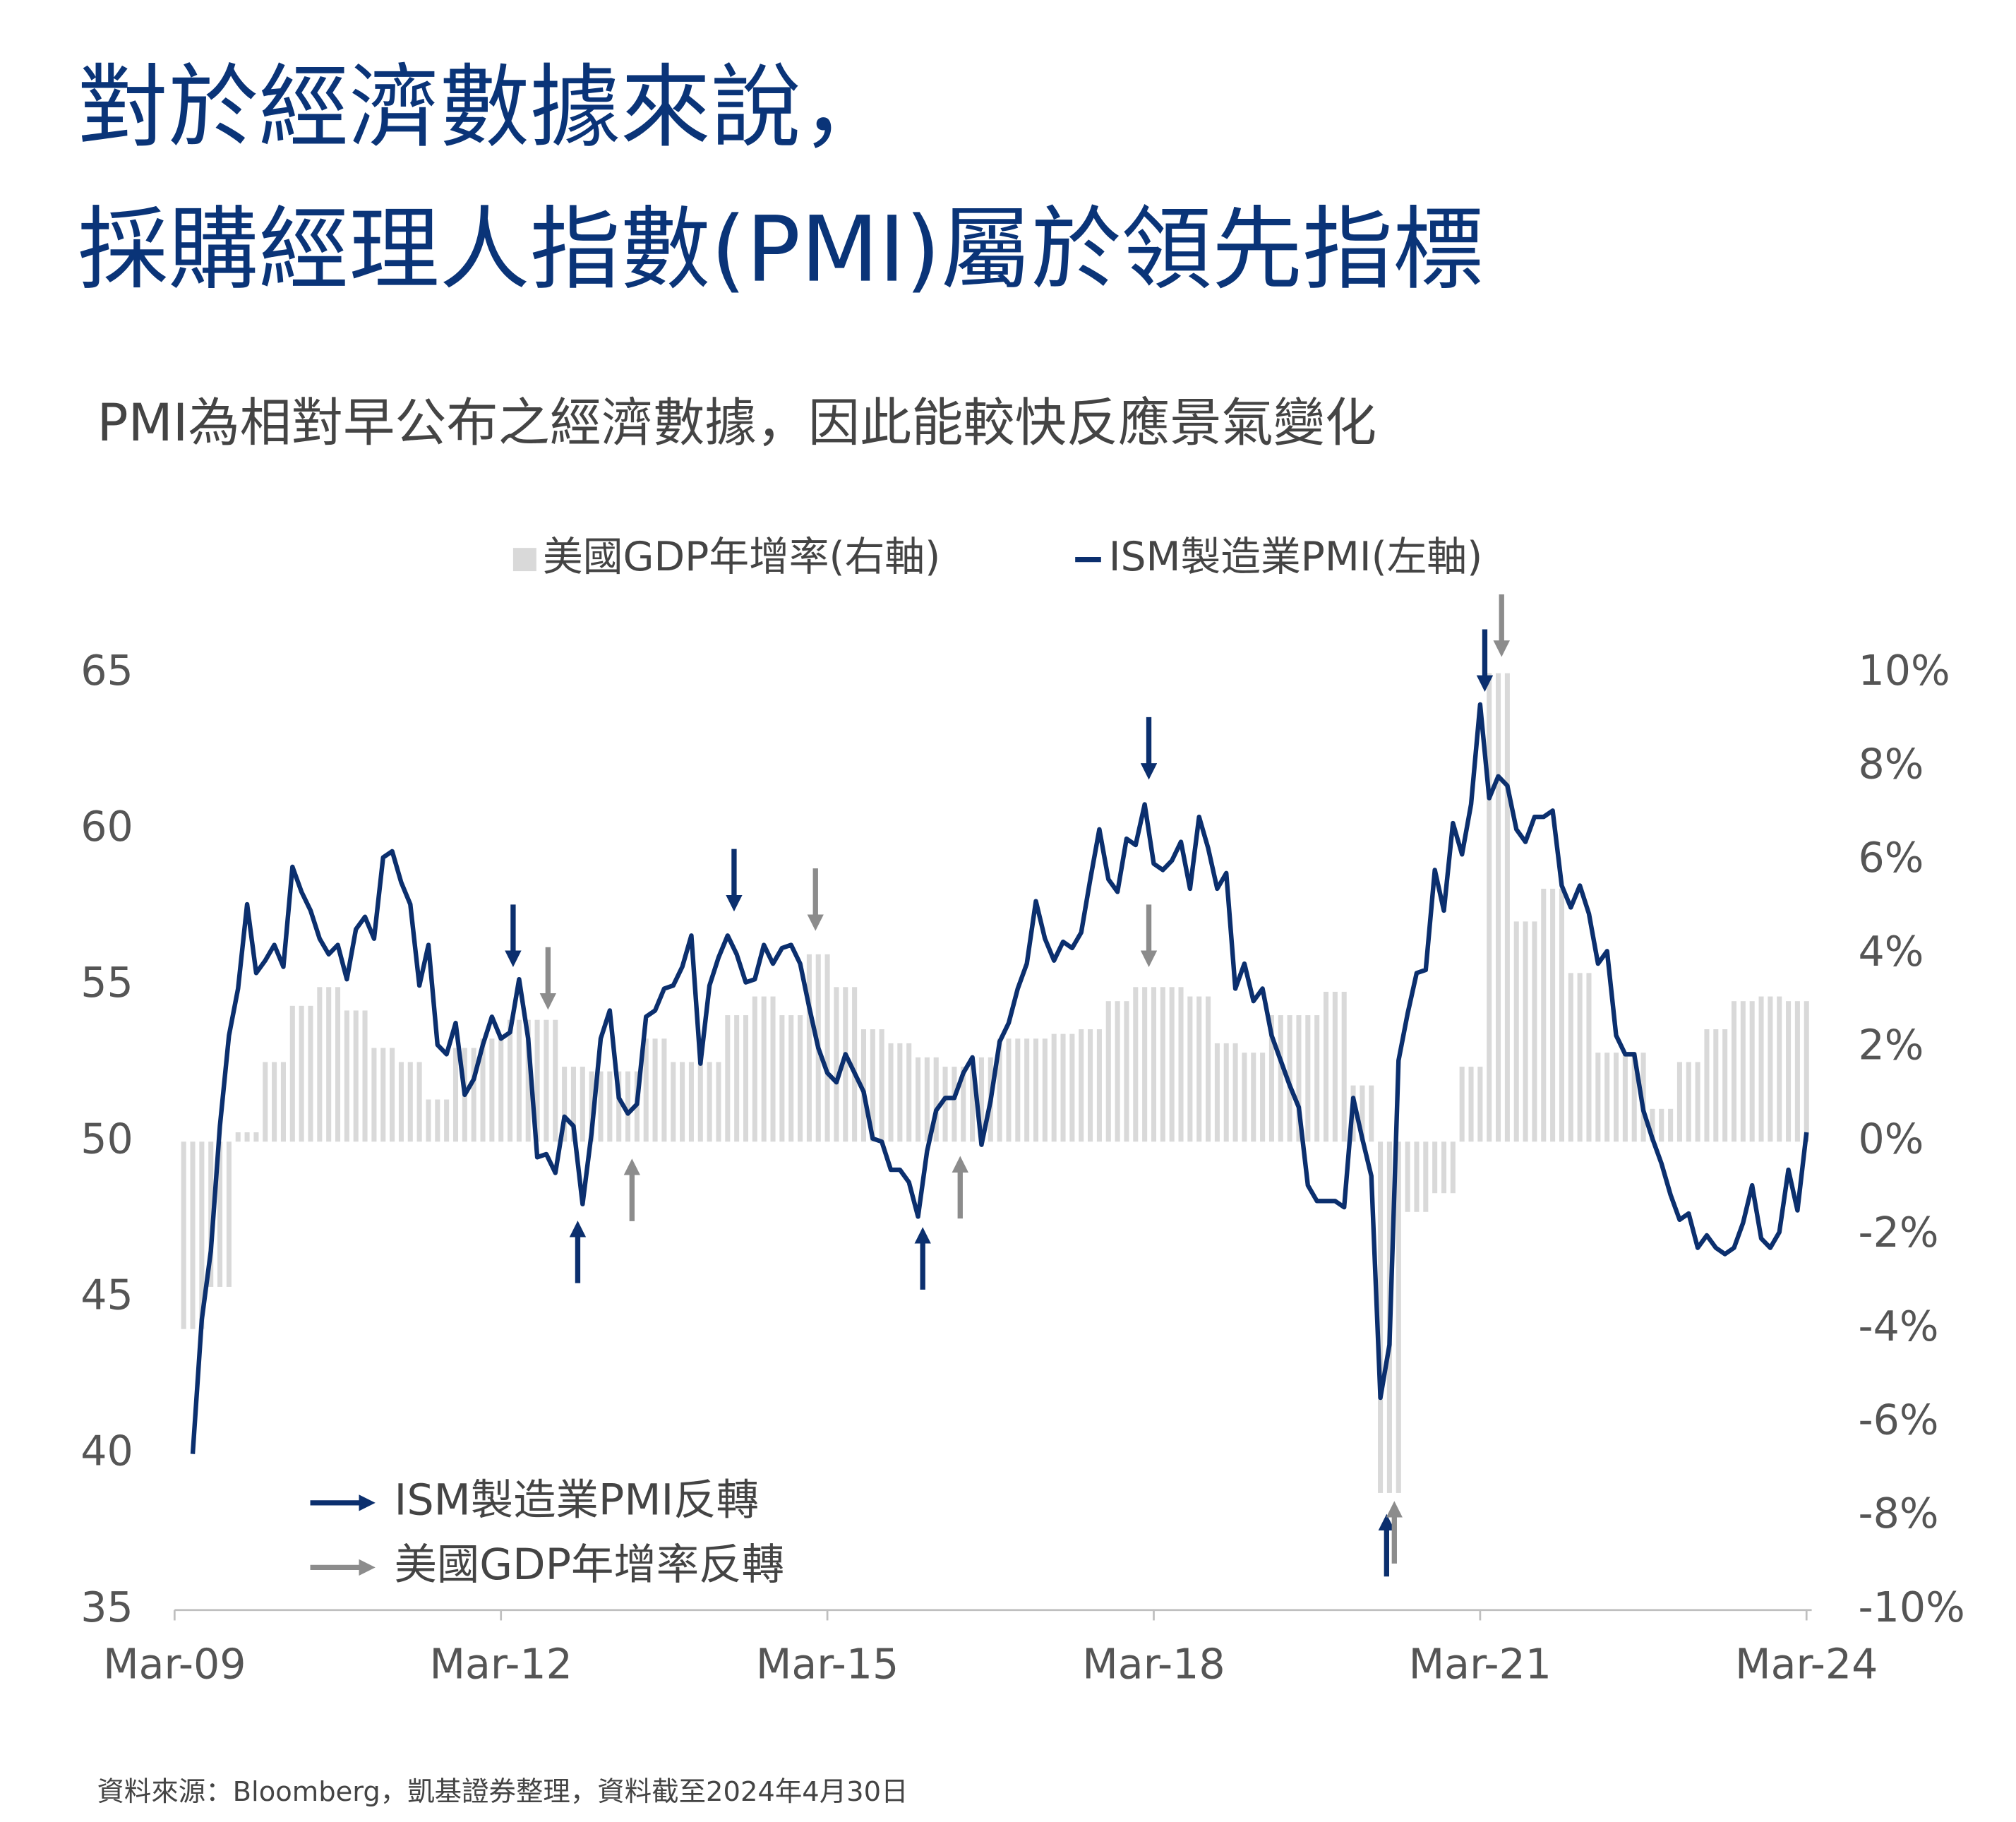 The width and height of the screenshot is (2016, 1822). Describe the element at coordinates (577, 1500) in the screenshot. I see `annotation-label: ISM製造業PMI反轉` at that location.